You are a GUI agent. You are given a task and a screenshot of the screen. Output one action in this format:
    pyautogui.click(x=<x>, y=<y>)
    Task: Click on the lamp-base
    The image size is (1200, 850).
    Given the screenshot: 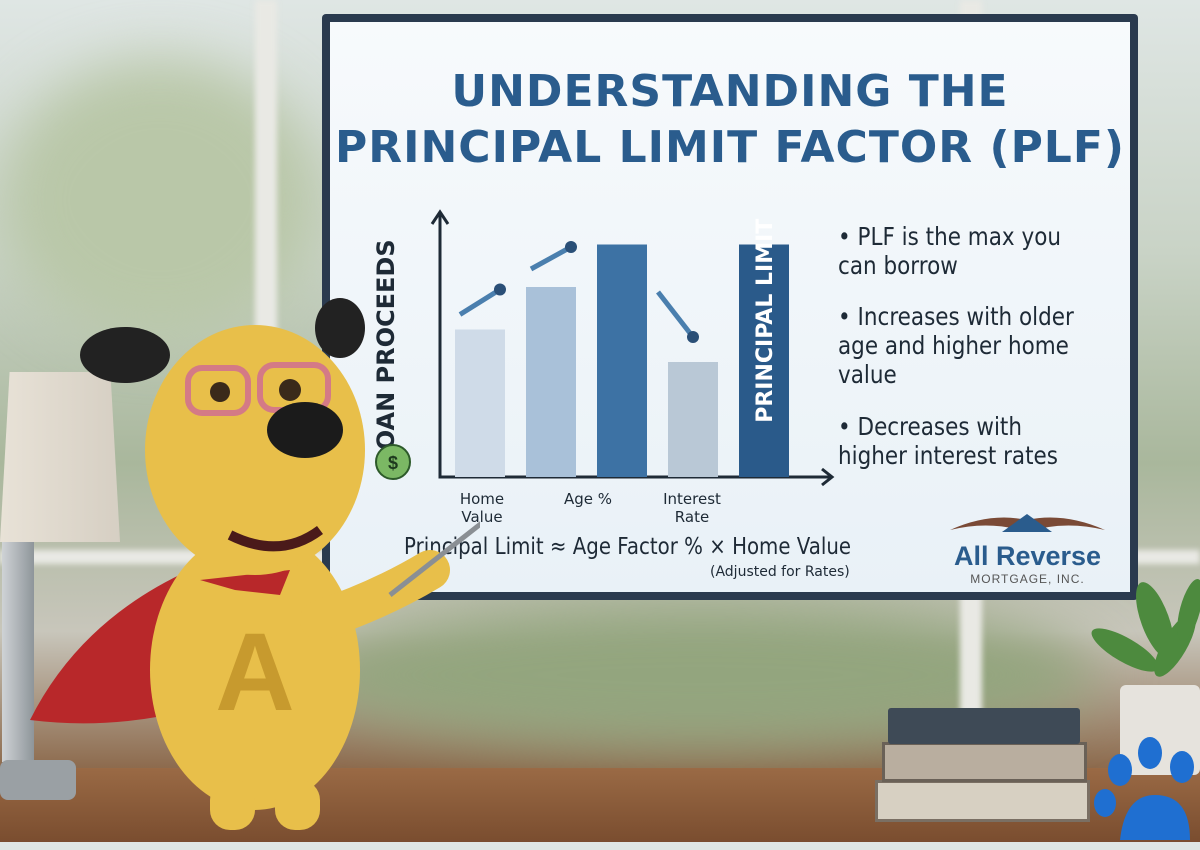 What is the action you would take?
    pyautogui.click(x=18, y=652)
    